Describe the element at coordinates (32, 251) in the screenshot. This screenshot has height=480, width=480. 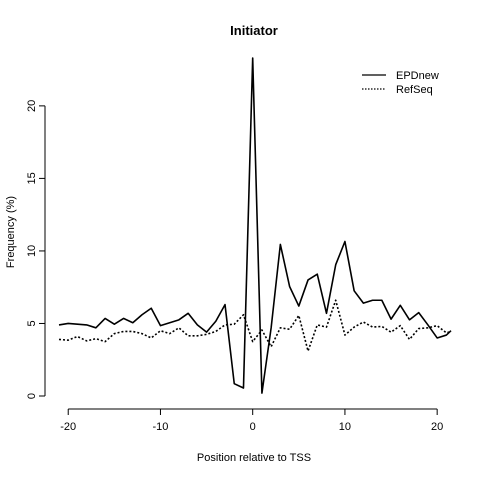
I see `y-tick-label: 10` at that location.